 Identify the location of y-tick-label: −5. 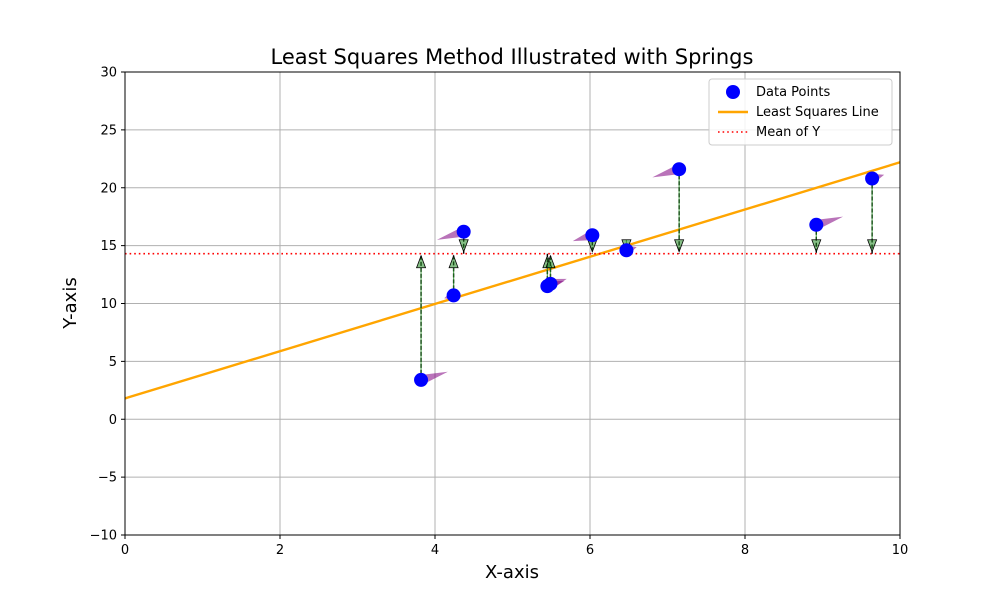
(107, 478).